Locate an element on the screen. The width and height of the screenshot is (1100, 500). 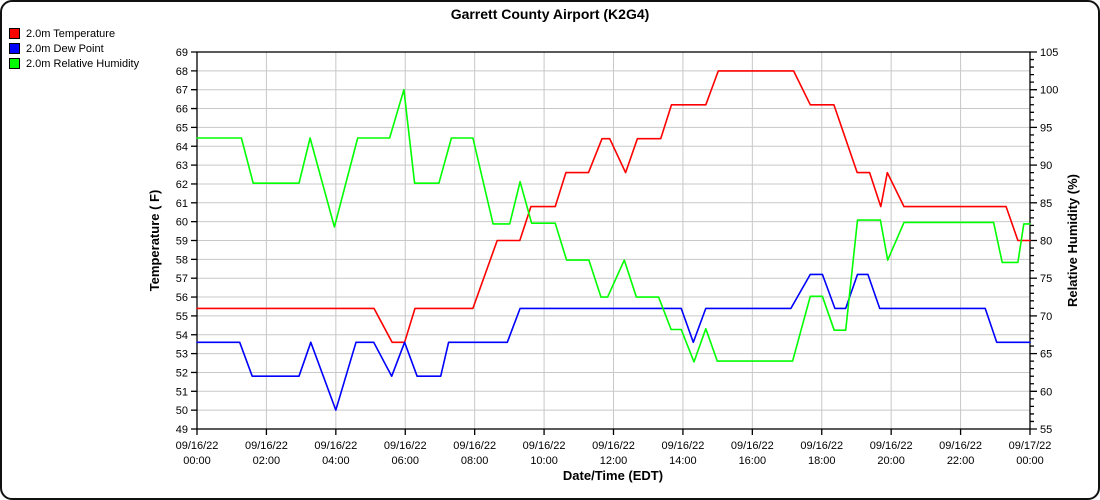
svg-text: 69 is located at coordinates (182, 53).